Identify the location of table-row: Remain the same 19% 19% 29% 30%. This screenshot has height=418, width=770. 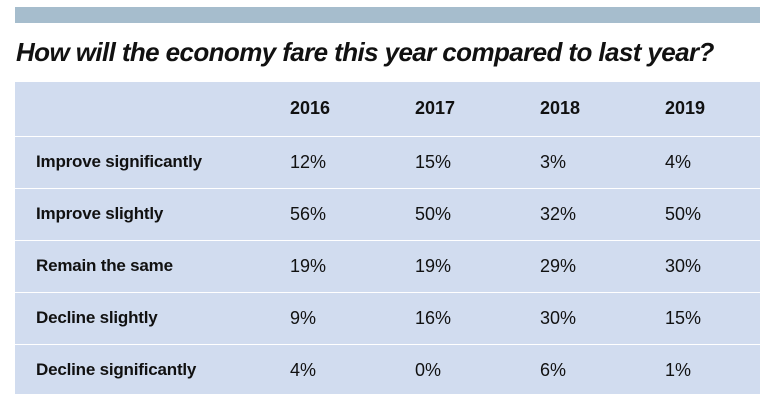
(387, 265).